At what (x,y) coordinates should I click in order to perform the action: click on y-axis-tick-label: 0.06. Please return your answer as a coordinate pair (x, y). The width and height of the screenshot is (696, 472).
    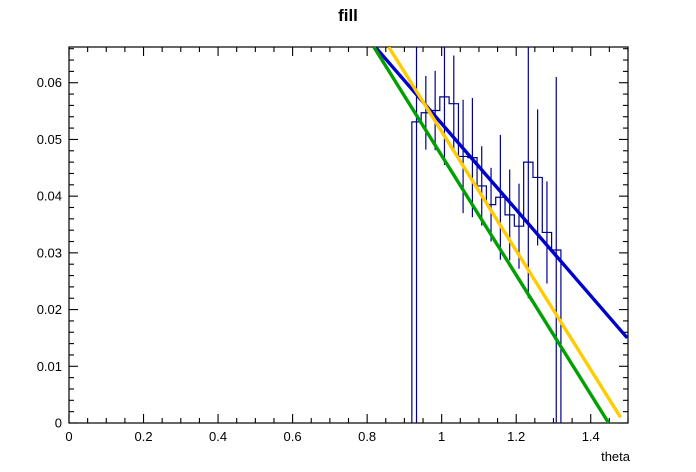
    Looking at the image, I should click on (49, 82).